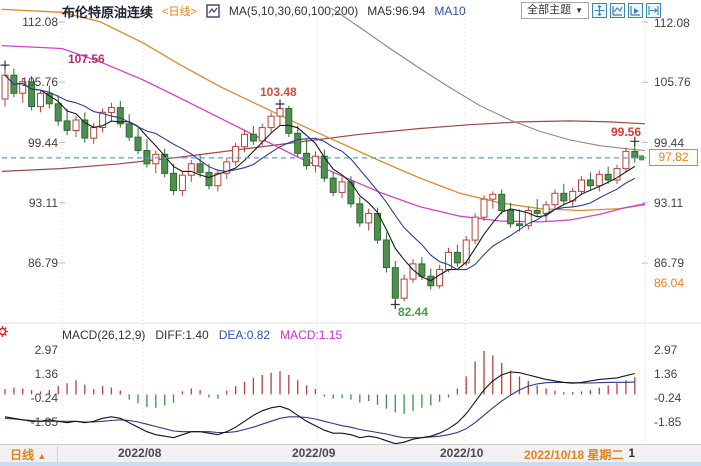 This screenshot has width=701, height=466. Describe the element at coordinates (213, 11) in the screenshot. I see `kline-indicator-icon` at that location.